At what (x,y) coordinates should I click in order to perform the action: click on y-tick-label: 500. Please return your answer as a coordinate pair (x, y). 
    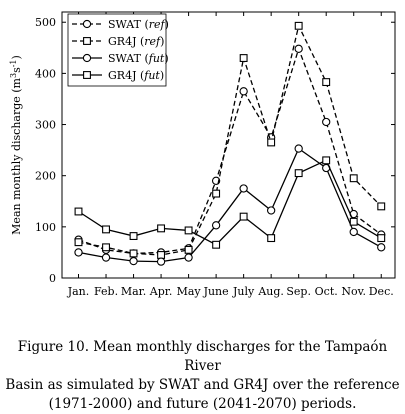
    Looking at the image, I should click on (45, 22).